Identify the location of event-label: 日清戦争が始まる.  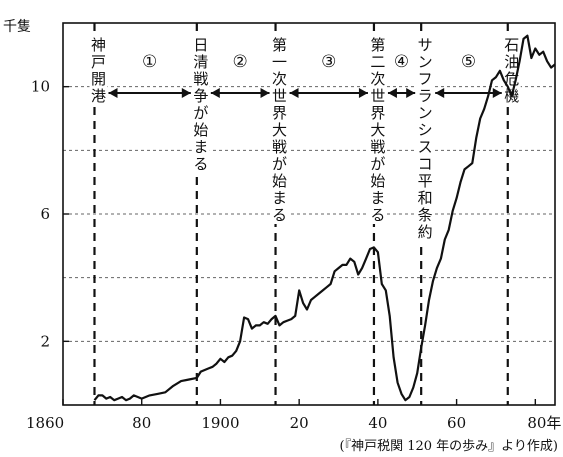
(200, 104).